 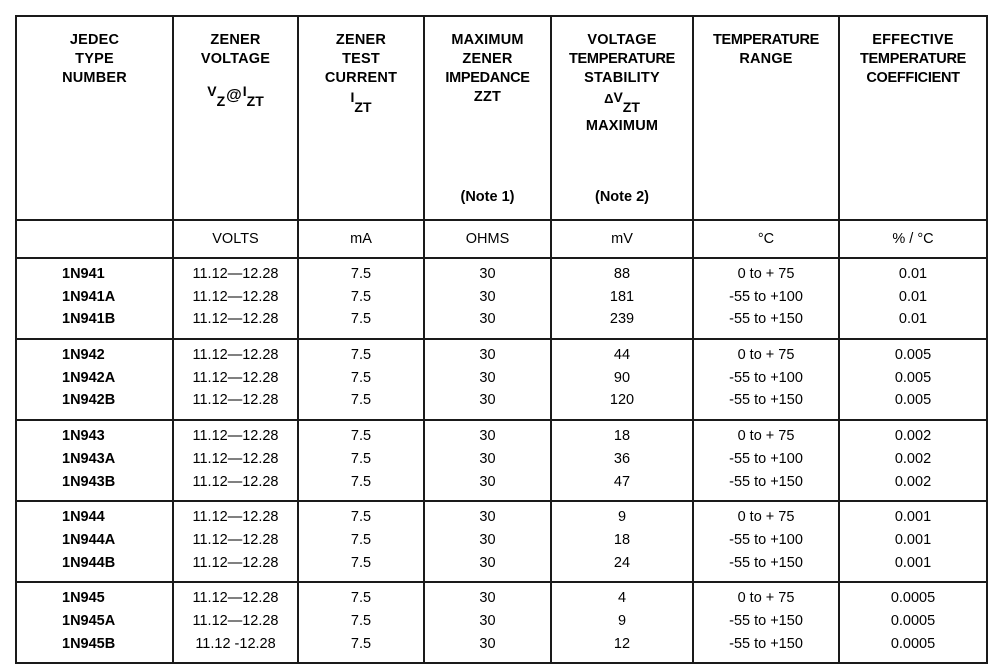 What do you see at coordinates (361, 461) in the screenshot?
I see `group-cell-test-current: 7.5 7.5 7.5` at bounding box center [361, 461].